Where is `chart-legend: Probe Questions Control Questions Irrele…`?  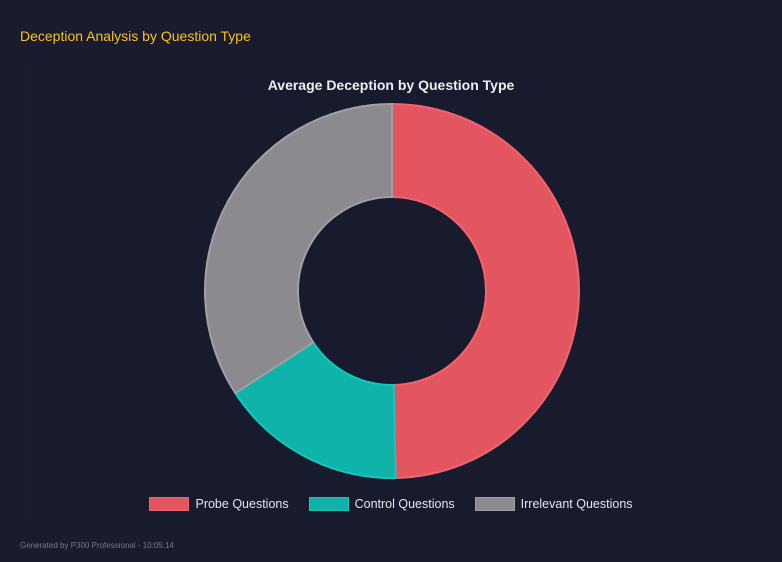 chart-legend: Probe Questions Control Questions Irrele… is located at coordinates (391, 504).